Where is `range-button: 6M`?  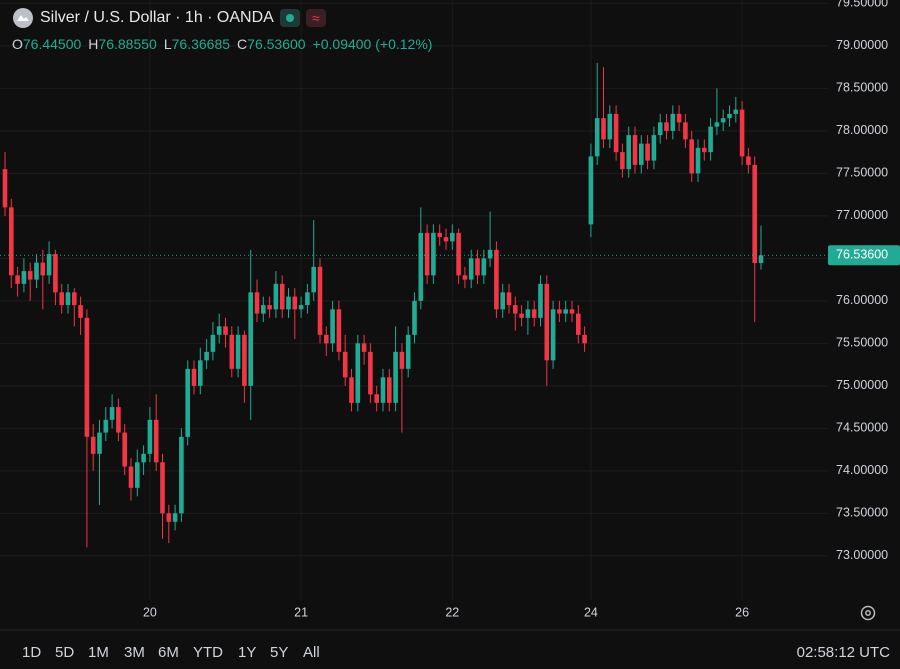
range-button: 6M is located at coordinates (168, 652).